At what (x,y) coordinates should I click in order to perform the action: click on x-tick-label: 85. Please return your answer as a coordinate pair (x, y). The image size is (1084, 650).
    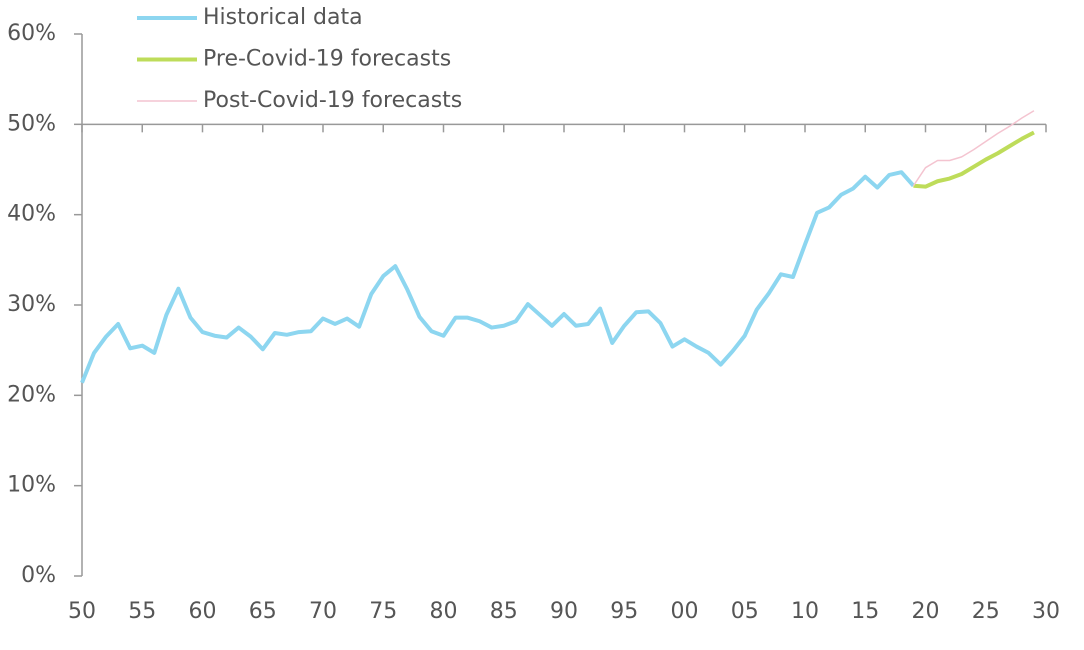
    Looking at the image, I should click on (504, 611).